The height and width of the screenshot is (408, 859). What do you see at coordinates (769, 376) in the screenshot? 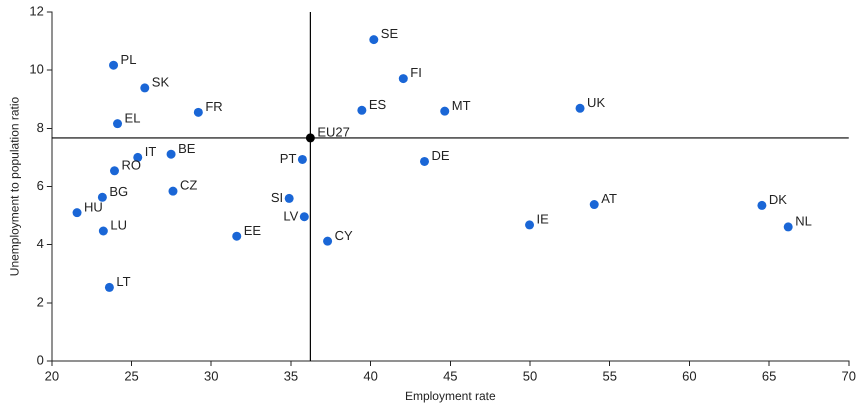
I see `x-tick-label: 65` at bounding box center [769, 376].